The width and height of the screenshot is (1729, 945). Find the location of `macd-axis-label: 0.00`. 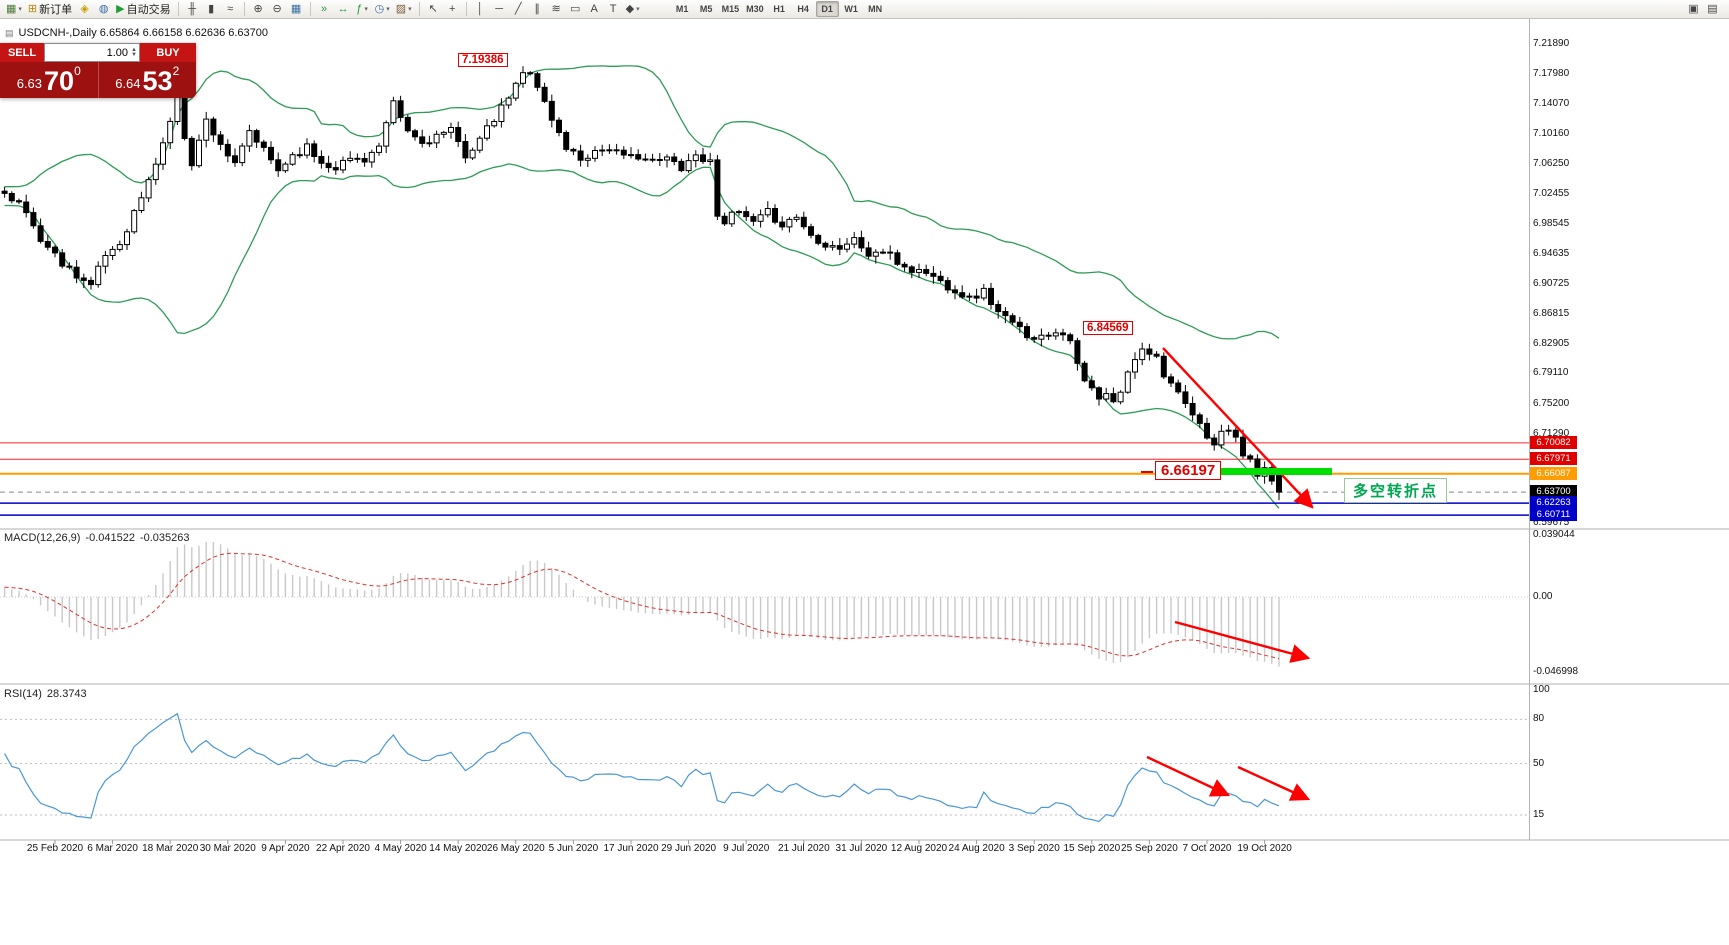

macd-axis-label: 0.00 is located at coordinates (1543, 596).